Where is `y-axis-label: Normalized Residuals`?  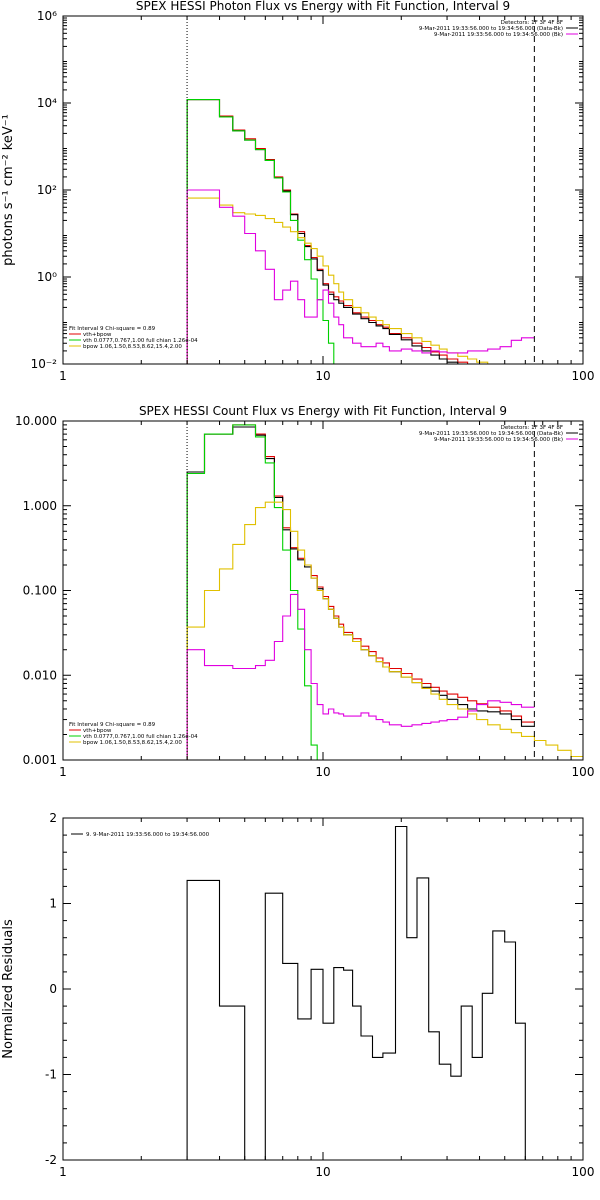
y-axis-label: Normalized Residuals is located at coordinates (8, 989).